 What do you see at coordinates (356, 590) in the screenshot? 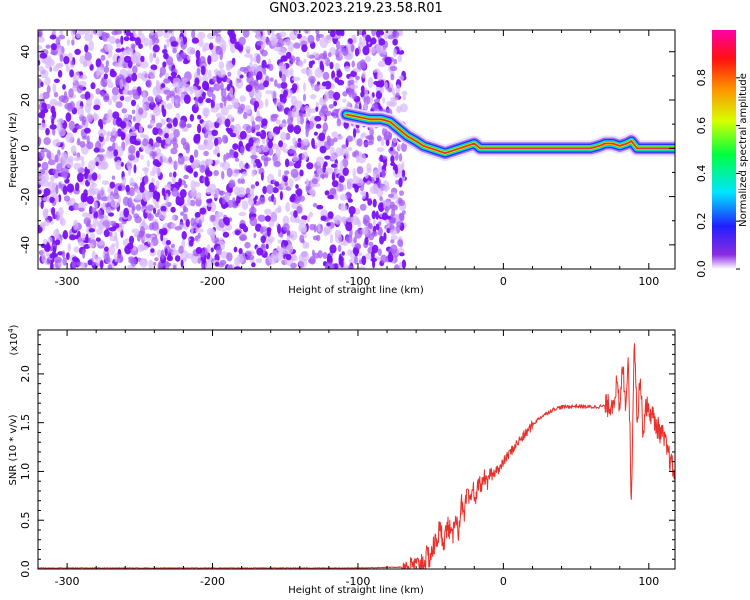
I see `snr-xlabel: Height of straight line (km)` at bounding box center [356, 590].